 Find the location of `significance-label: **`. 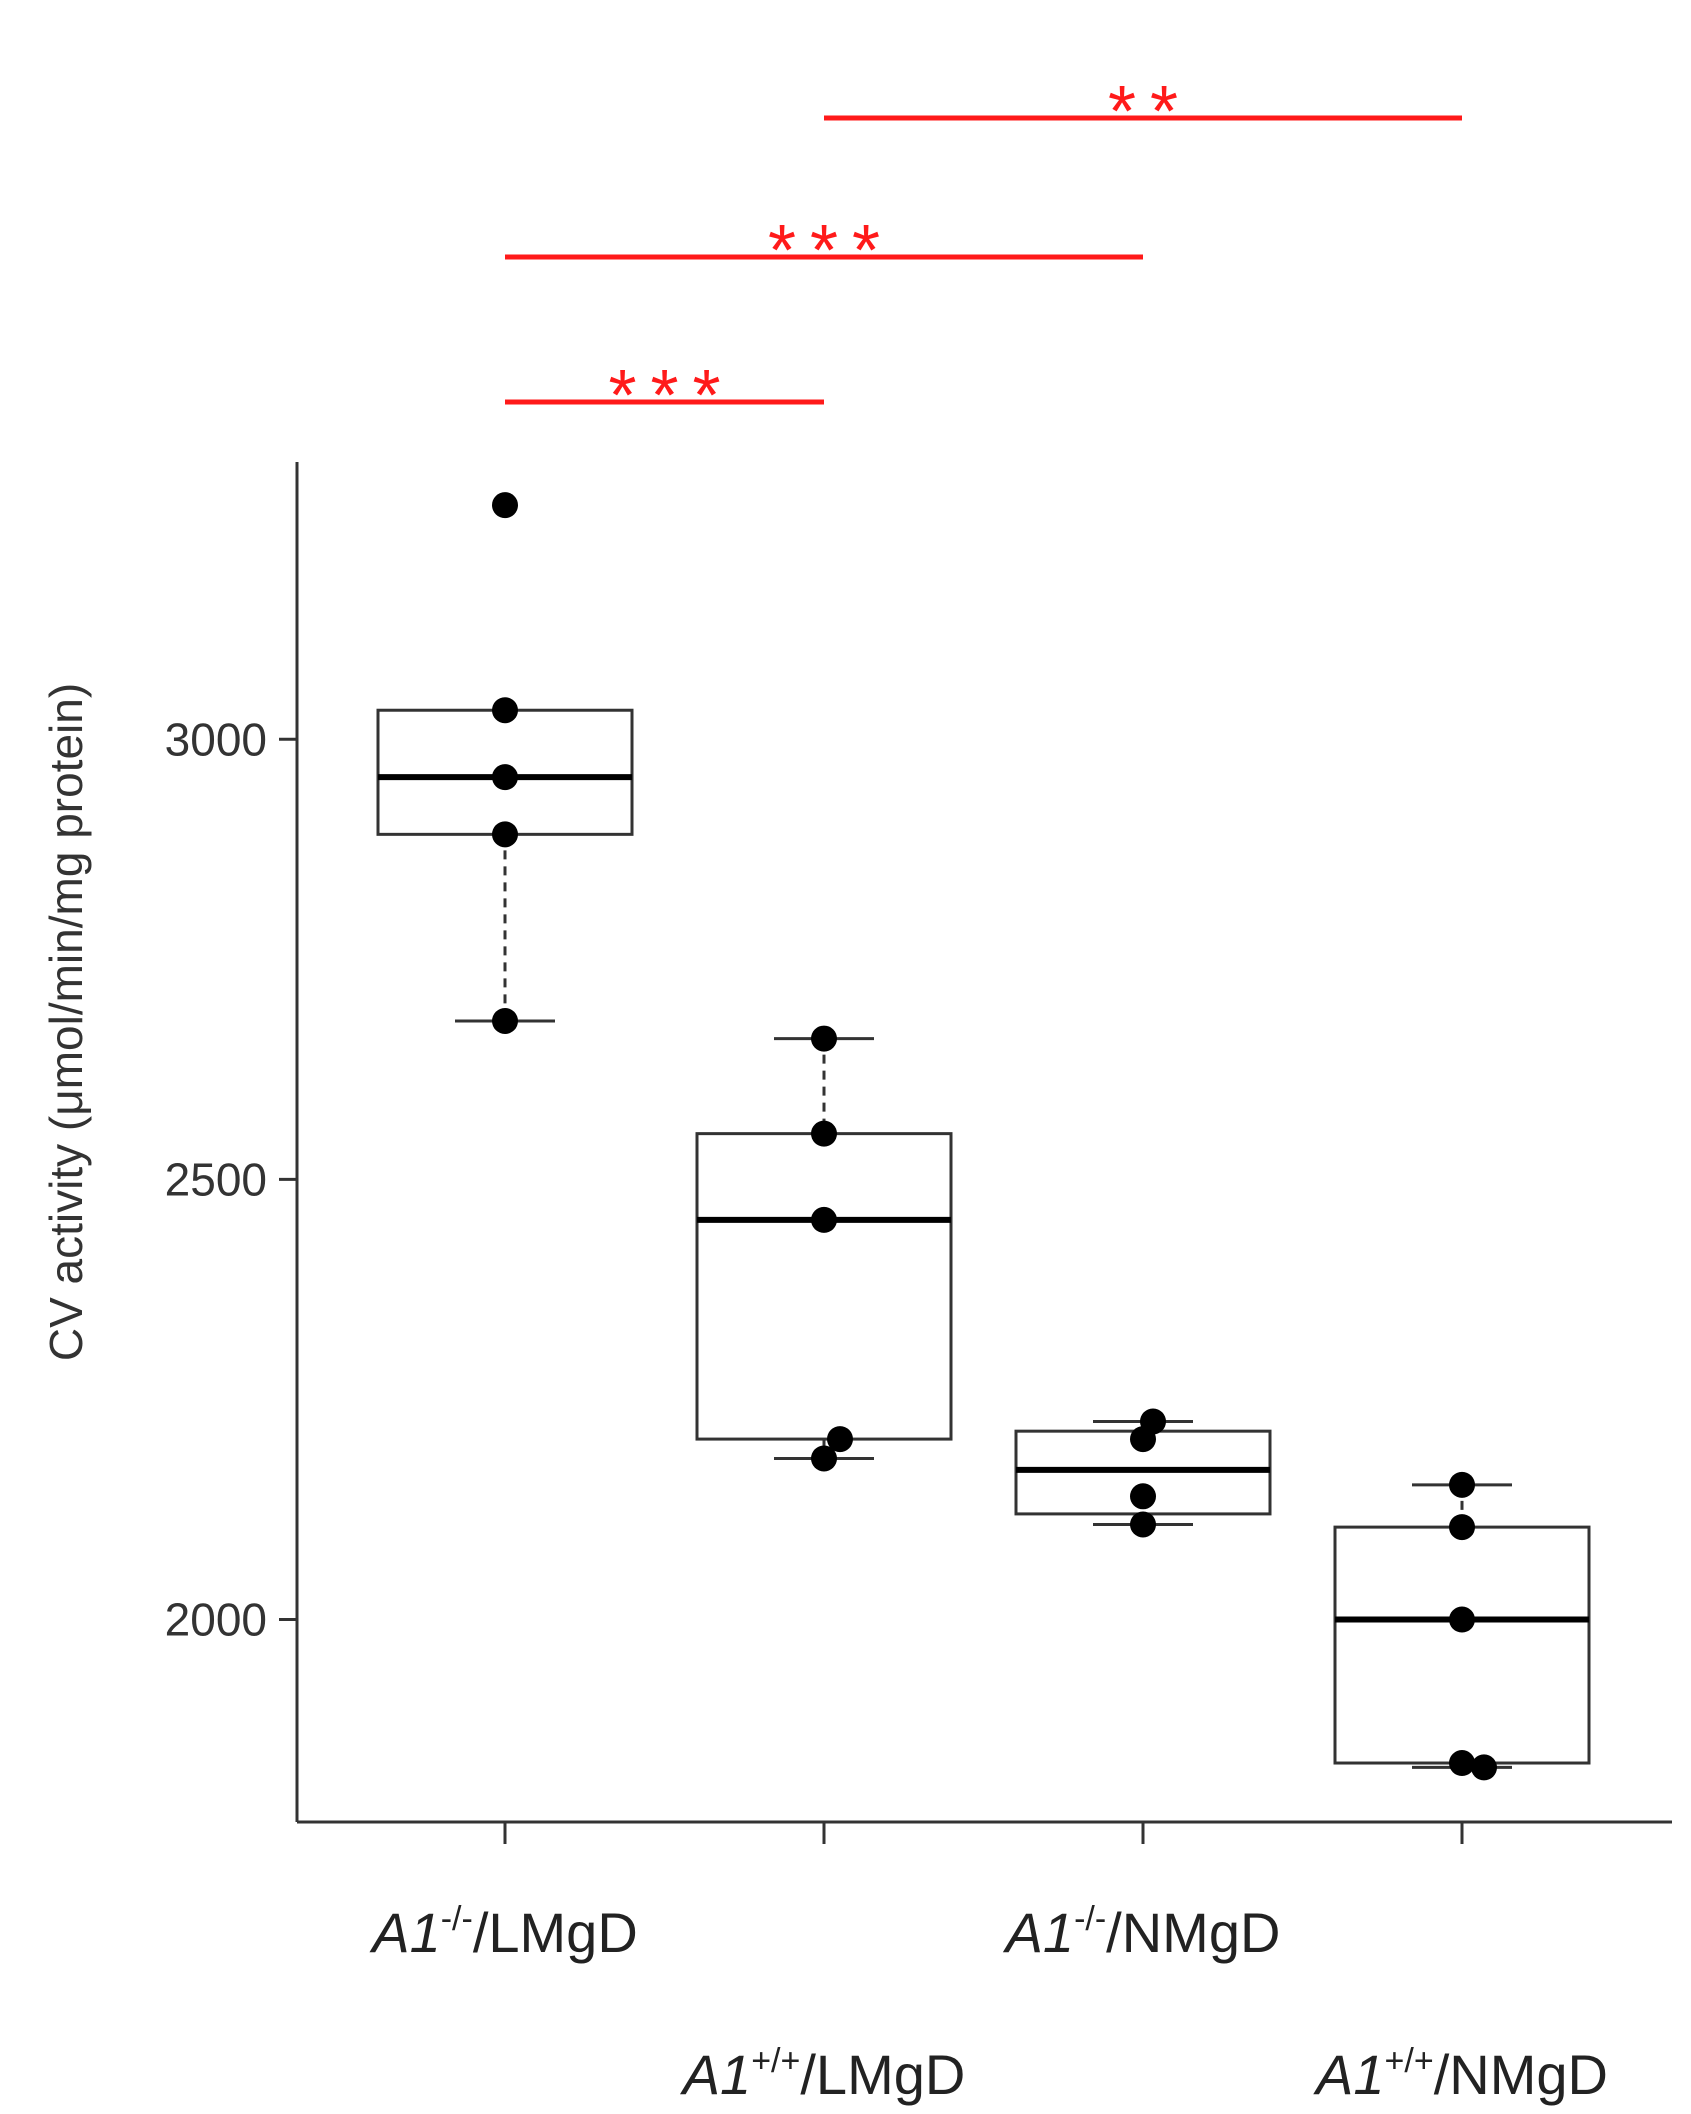

significance-label: ** is located at coordinates (1150, 112).